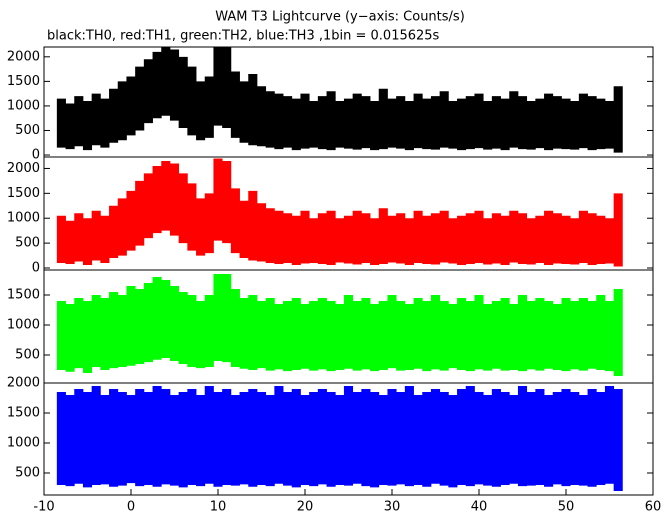 This screenshot has height=515, width=672. I want to click on x-tick-label: 40, so click(479, 507).